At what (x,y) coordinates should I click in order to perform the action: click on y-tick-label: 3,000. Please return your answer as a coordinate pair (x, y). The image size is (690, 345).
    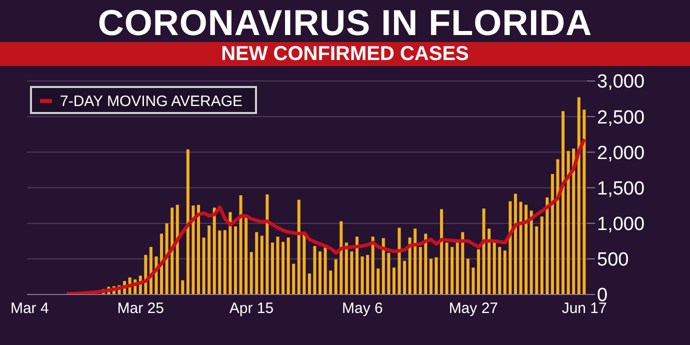
    Looking at the image, I should click on (621, 82).